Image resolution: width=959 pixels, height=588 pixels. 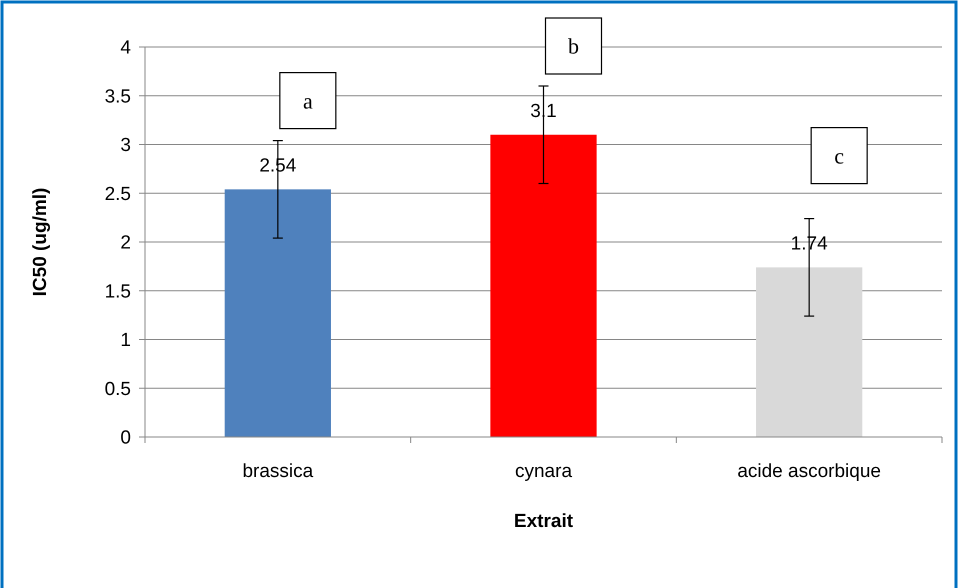 What do you see at coordinates (40, 242) in the screenshot?
I see `y-axis-title: IC50 (ug/ml)` at bounding box center [40, 242].